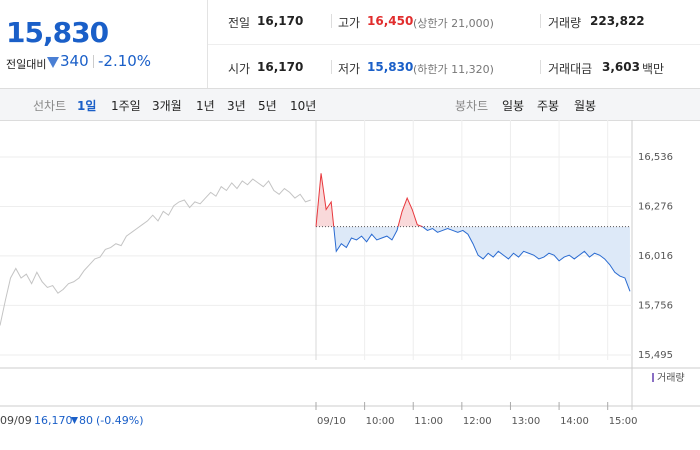 This screenshot has width=700, height=450. What do you see at coordinates (126, 106) in the screenshot?
I see `period-button: 1주일` at bounding box center [126, 106].